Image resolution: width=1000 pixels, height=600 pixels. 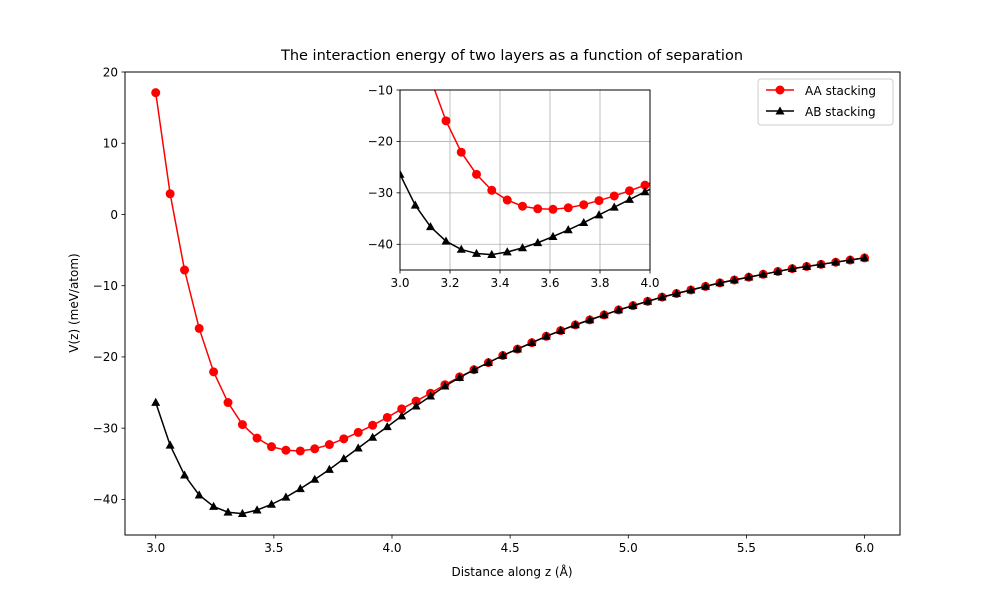 I want to click on legend-aa-label: AA stacking, so click(x=840, y=91).